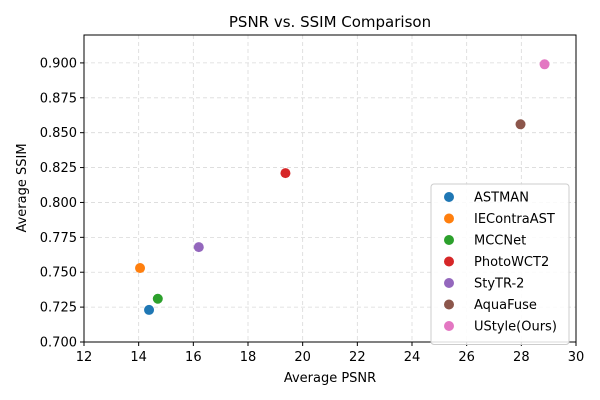  I want to click on y-tick-label: 0.875, so click(58, 98).